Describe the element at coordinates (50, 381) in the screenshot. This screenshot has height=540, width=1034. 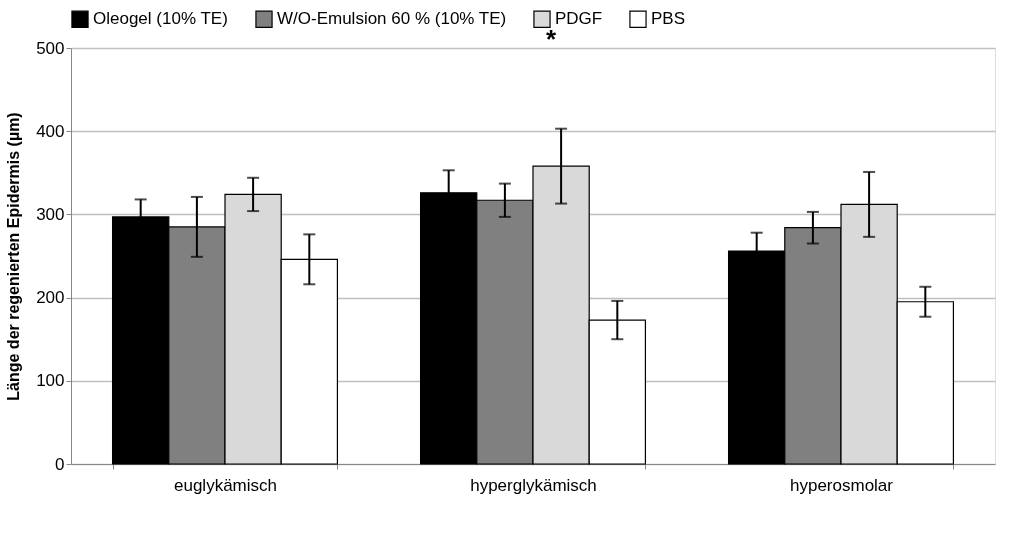
I see `y-tick-label: 100` at that location.